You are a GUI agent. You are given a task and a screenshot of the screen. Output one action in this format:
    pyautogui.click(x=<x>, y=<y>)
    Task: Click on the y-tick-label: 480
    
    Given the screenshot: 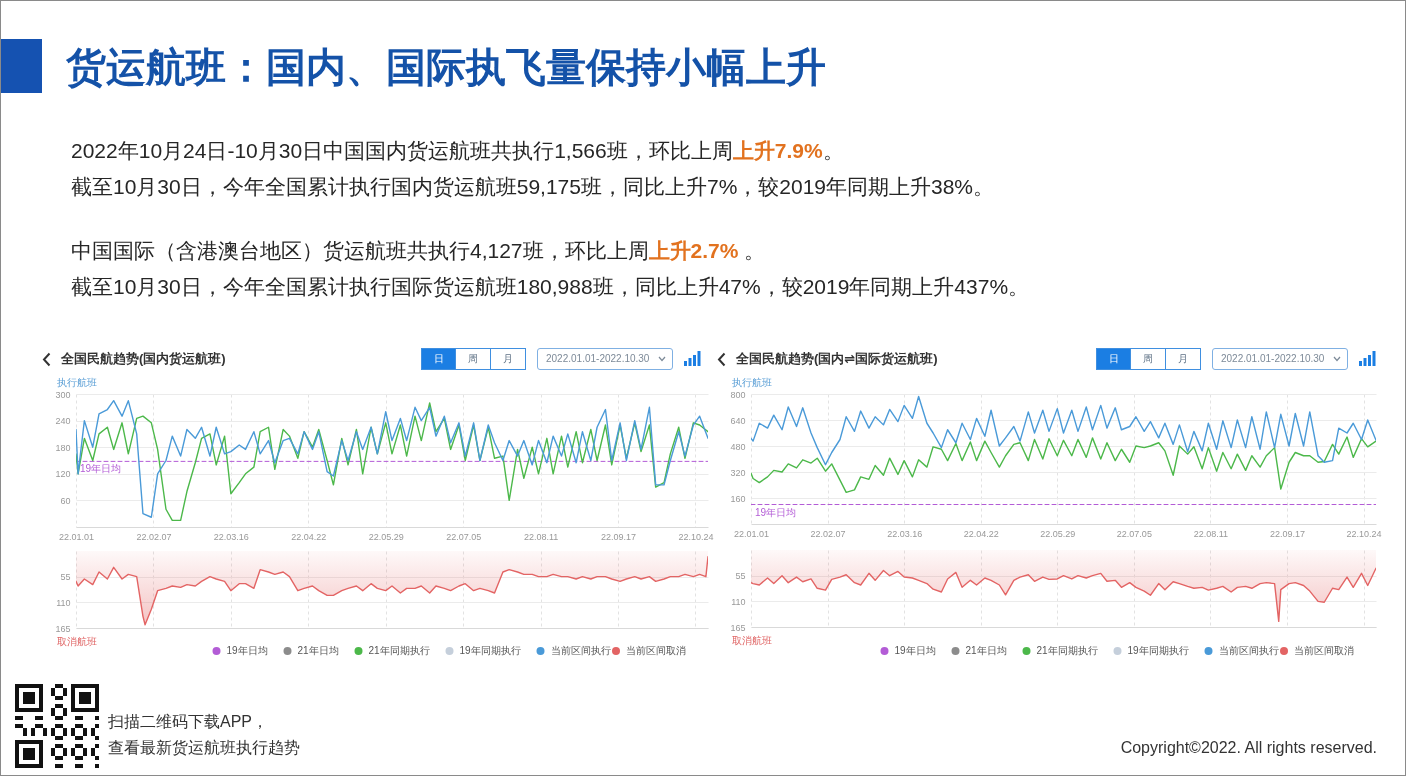 What is the action you would take?
    pyautogui.click(x=738, y=446)
    